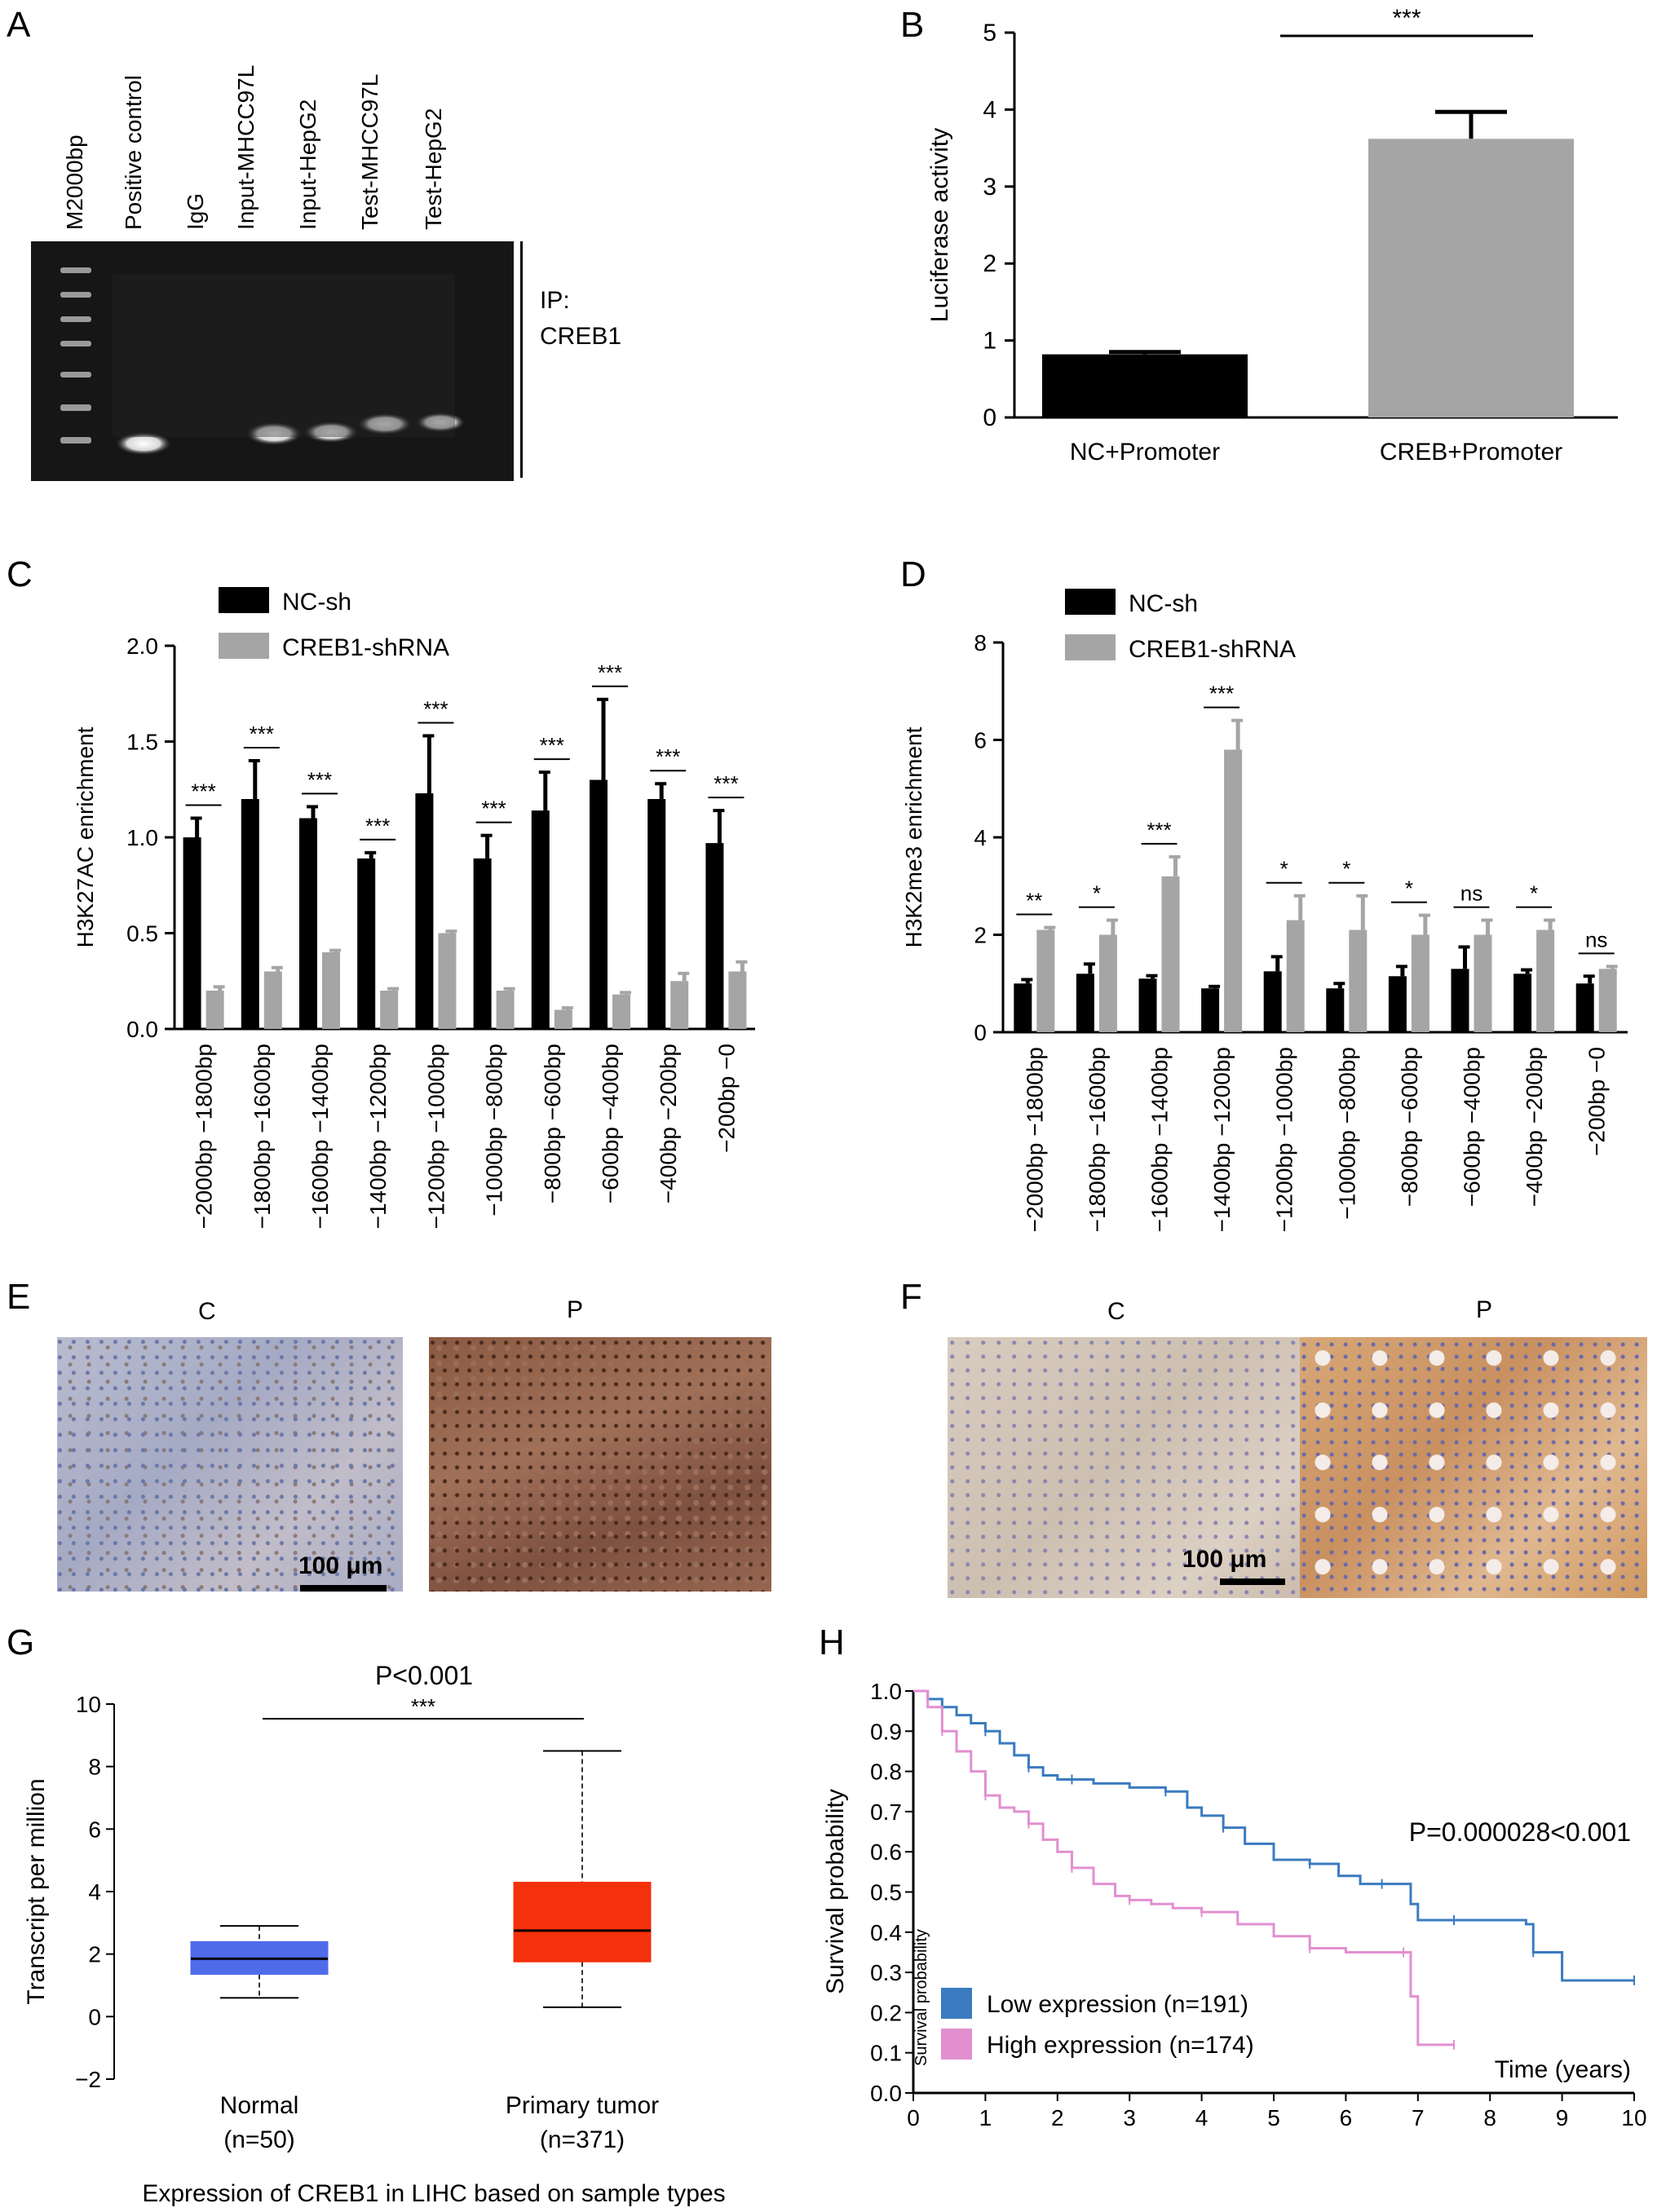 This screenshot has width=1657, height=2212. What do you see at coordinates (886, 1892) in the screenshot?
I see `y-tick-label: 0.5` at bounding box center [886, 1892].